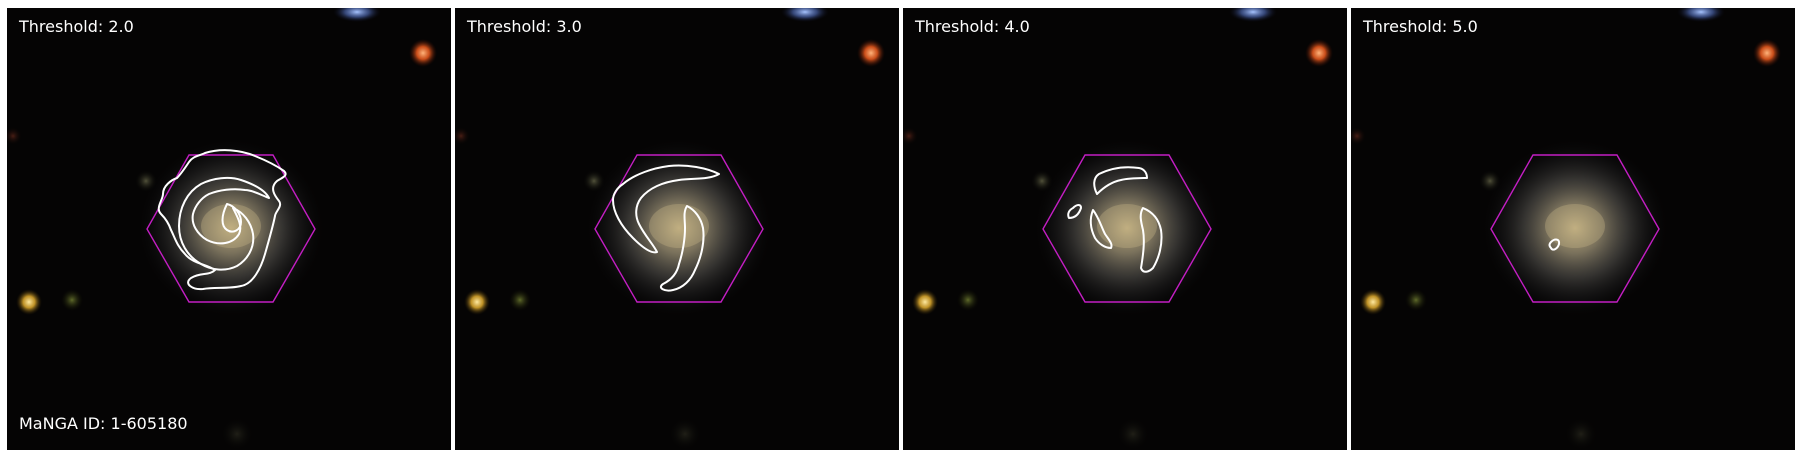  Describe the element at coordinates (1420, 26) in the screenshot. I see `threshold-label: Threshold: 5.0` at that location.